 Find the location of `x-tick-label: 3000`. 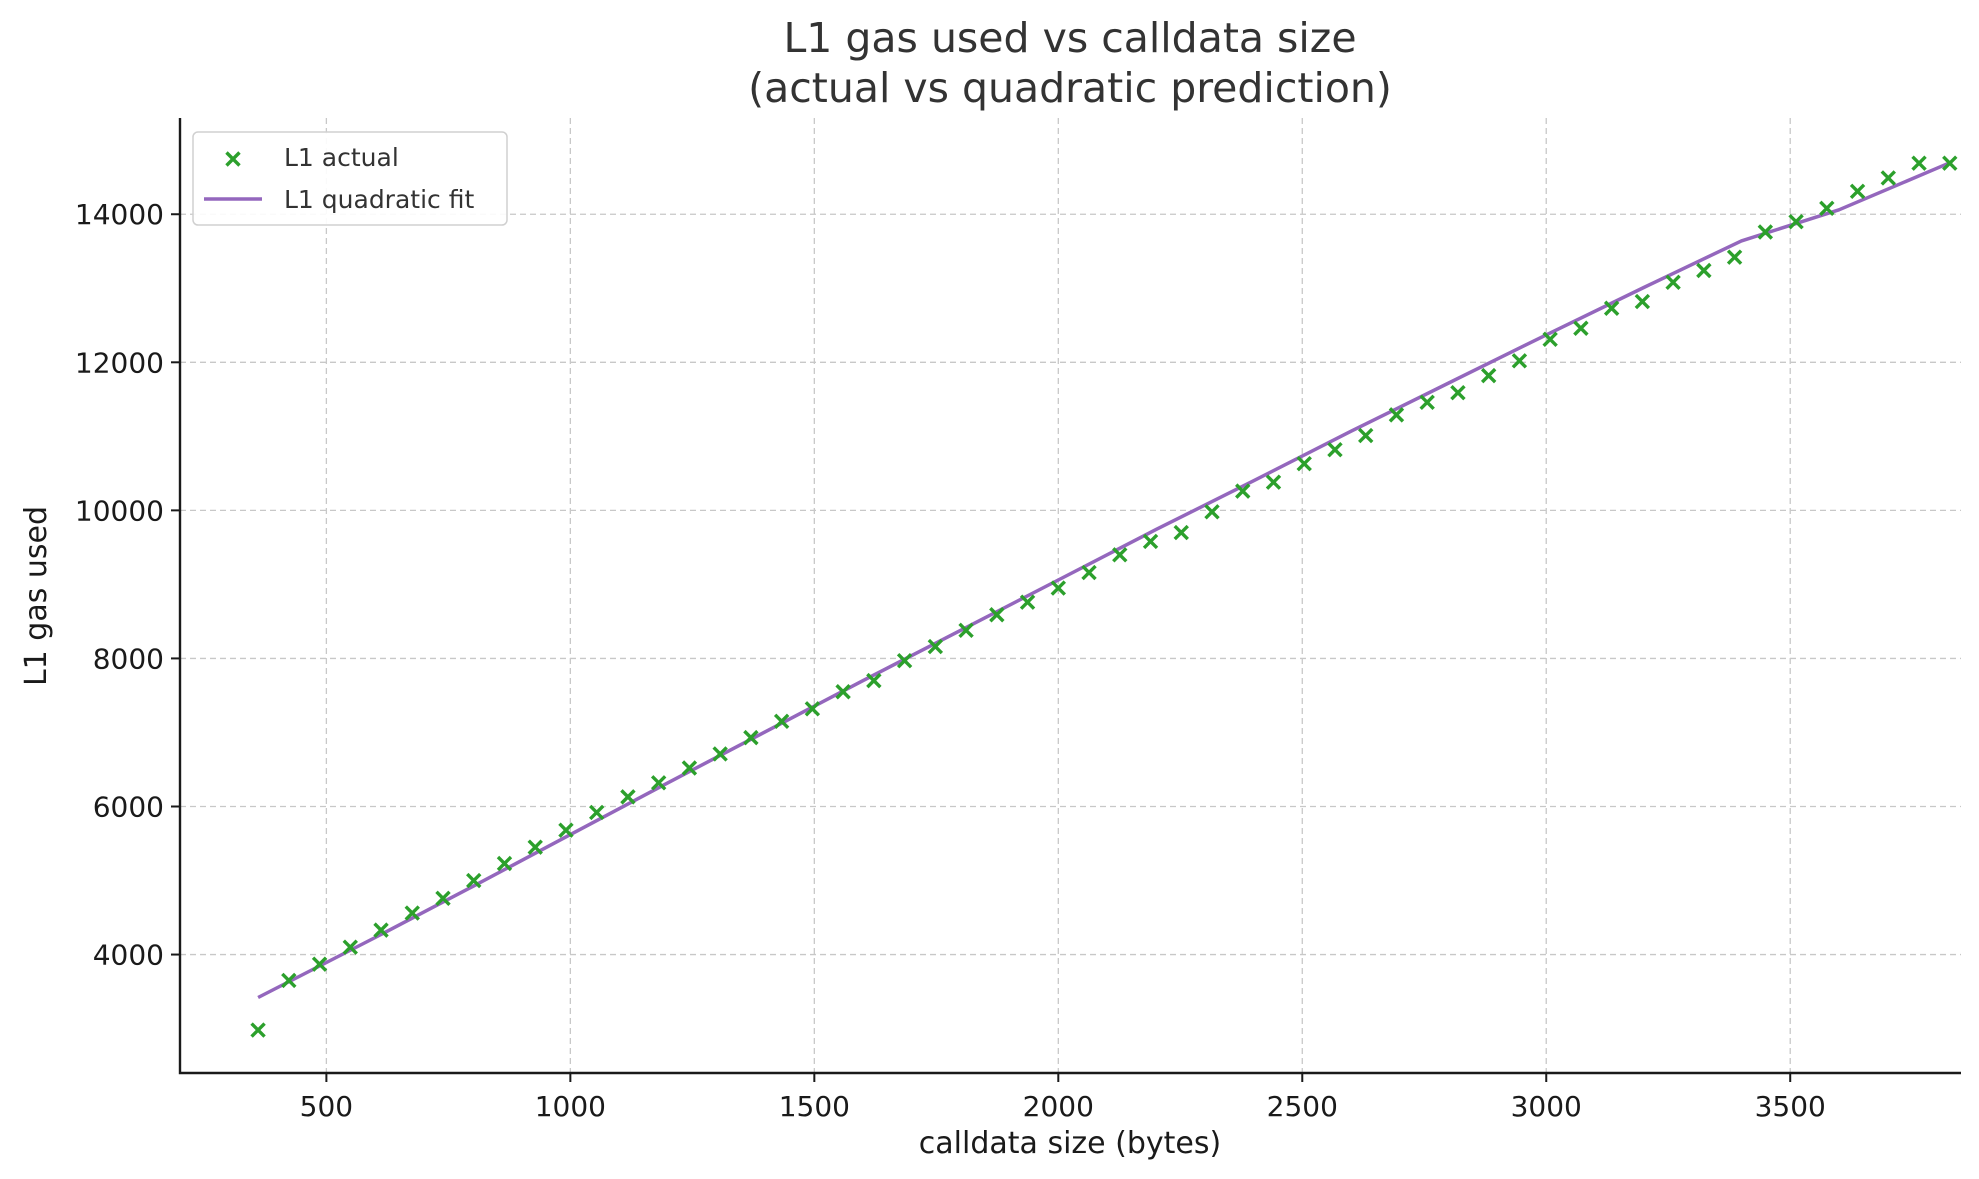

x-tick-label: 3000 is located at coordinates (1546, 1106).